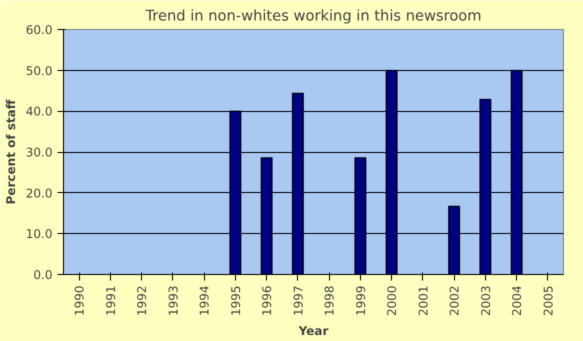 This screenshot has width=583, height=341. I want to click on x-tick-label: 1991, so click(111, 300).